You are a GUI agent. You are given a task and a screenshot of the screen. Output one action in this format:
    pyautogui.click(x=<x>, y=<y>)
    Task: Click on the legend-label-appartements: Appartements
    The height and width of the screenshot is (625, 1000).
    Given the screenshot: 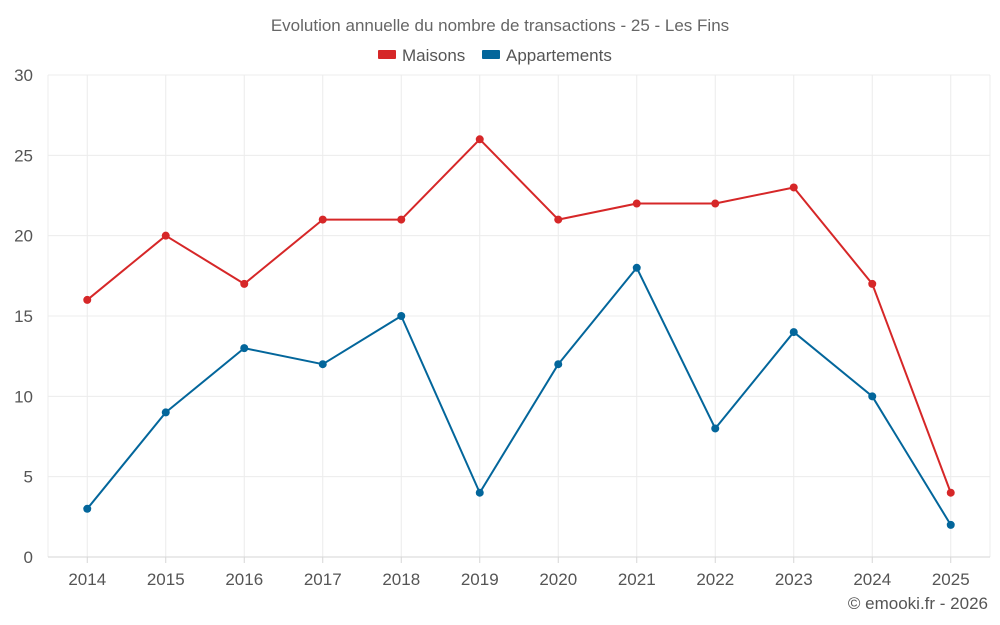 What is the action you would take?
    pyautogui.click(x=559, y=55)
    